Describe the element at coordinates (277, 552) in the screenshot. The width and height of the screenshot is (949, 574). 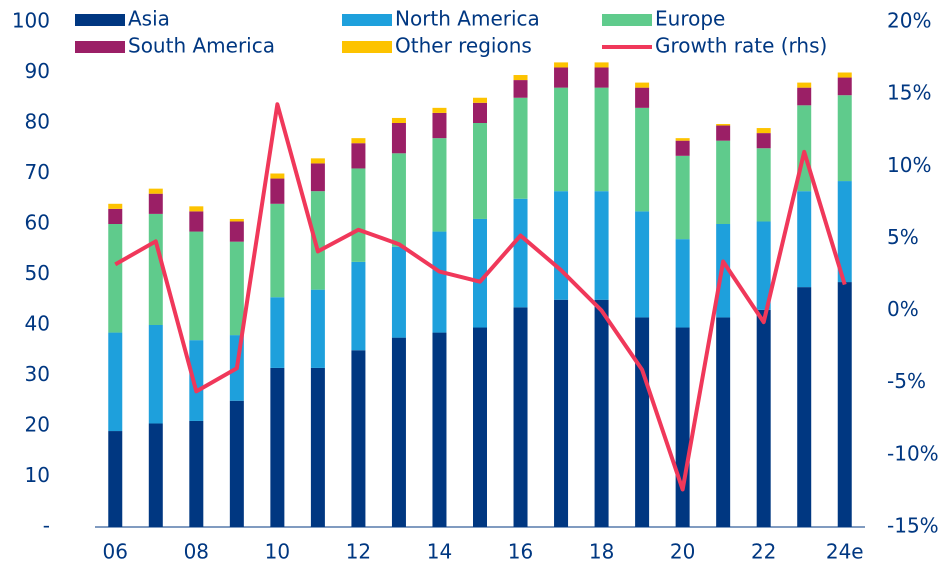
I see `x-tick-label: 10` at that location.